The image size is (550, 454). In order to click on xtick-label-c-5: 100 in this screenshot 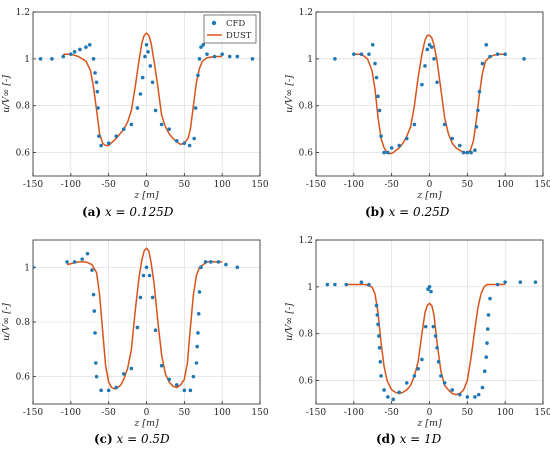, I will do `click(222, 413)`.